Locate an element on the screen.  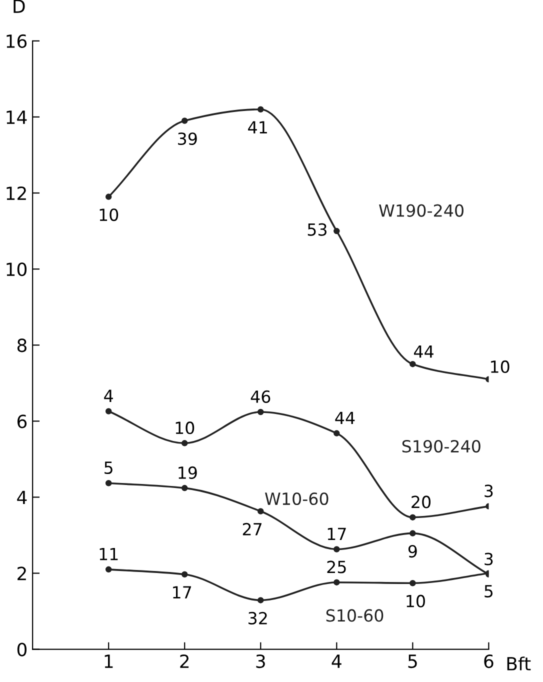
annotation: 53 is located at coordinates (317, 229).